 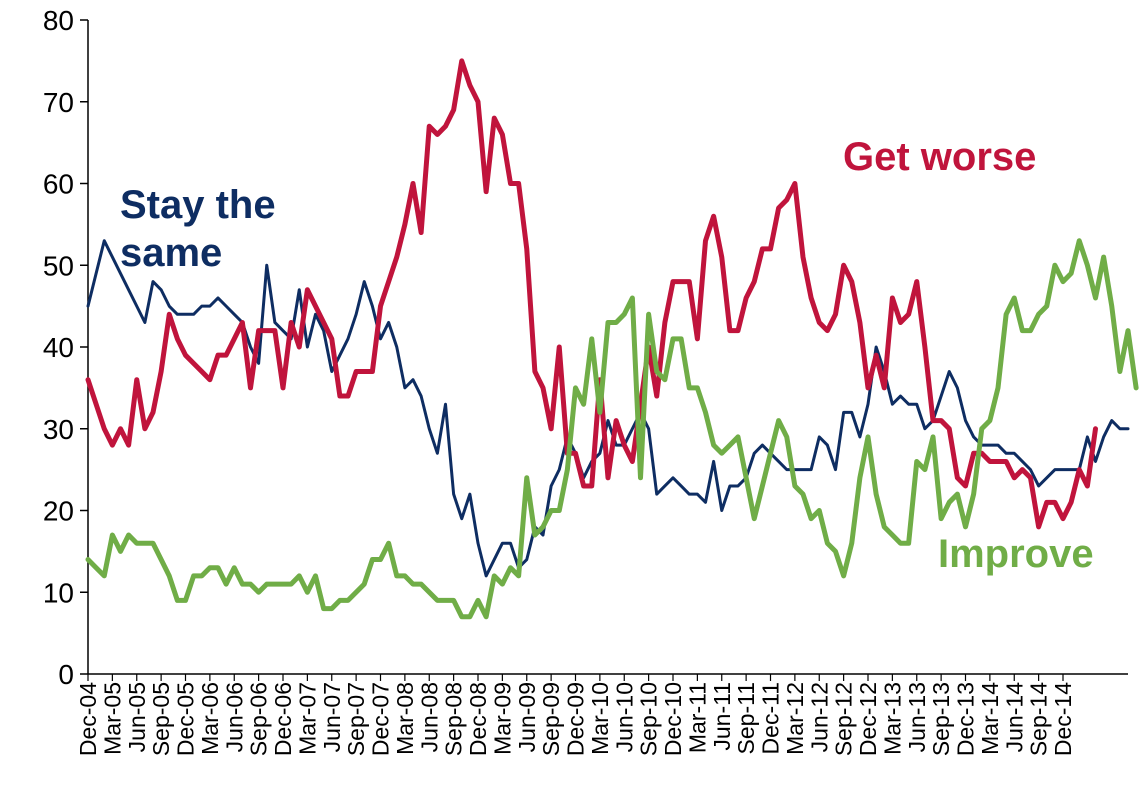 I want to click on y-tick-label: 30, so click(x=58, y=429).